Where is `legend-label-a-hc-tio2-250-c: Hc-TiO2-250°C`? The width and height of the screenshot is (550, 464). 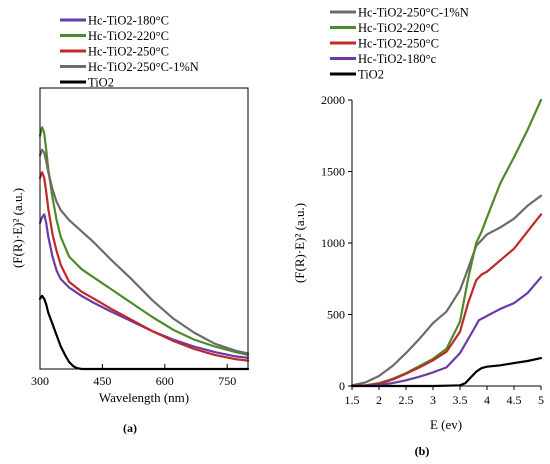
legend-label-a-hc-tio2-250-c: Hc-TiO2-250°C is located at coordinates (128, 52).